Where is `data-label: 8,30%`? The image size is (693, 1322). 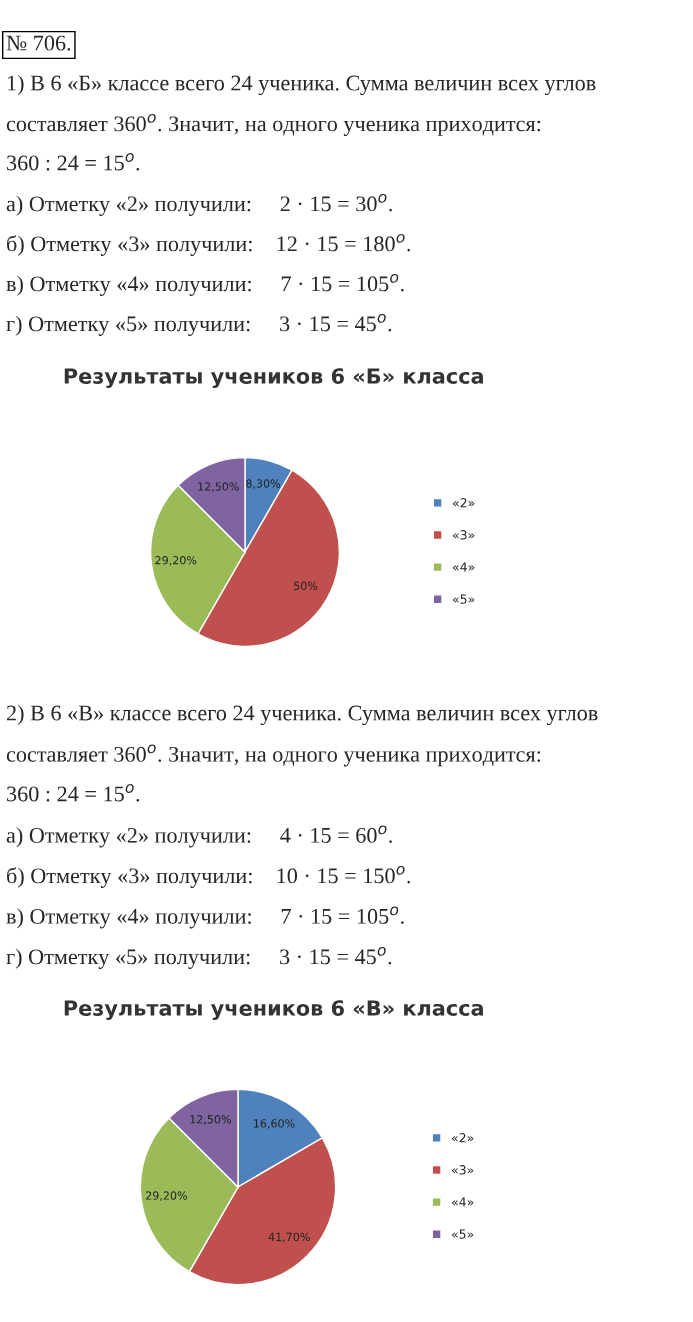 data-label: 8,30% is located at coordinates (263, 484).